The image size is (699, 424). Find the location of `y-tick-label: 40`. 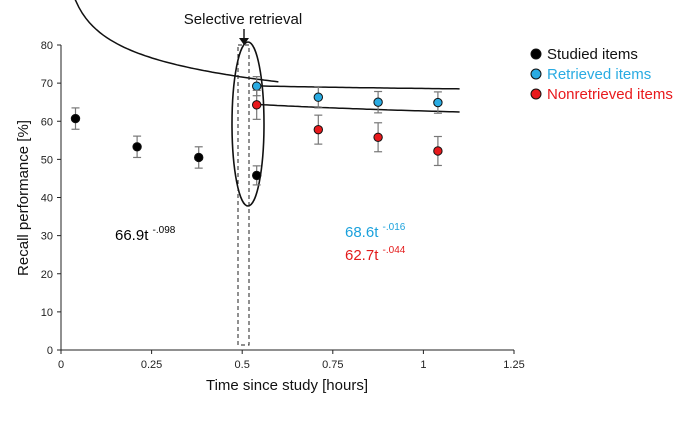

y-tick-label: 40 is located at coordinates (47, 199).